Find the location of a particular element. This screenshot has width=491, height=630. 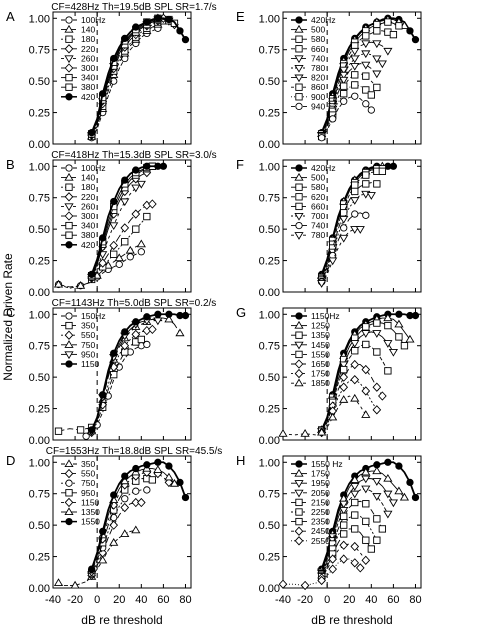

legend-entry: 820 is located at coordinates (308, 78).